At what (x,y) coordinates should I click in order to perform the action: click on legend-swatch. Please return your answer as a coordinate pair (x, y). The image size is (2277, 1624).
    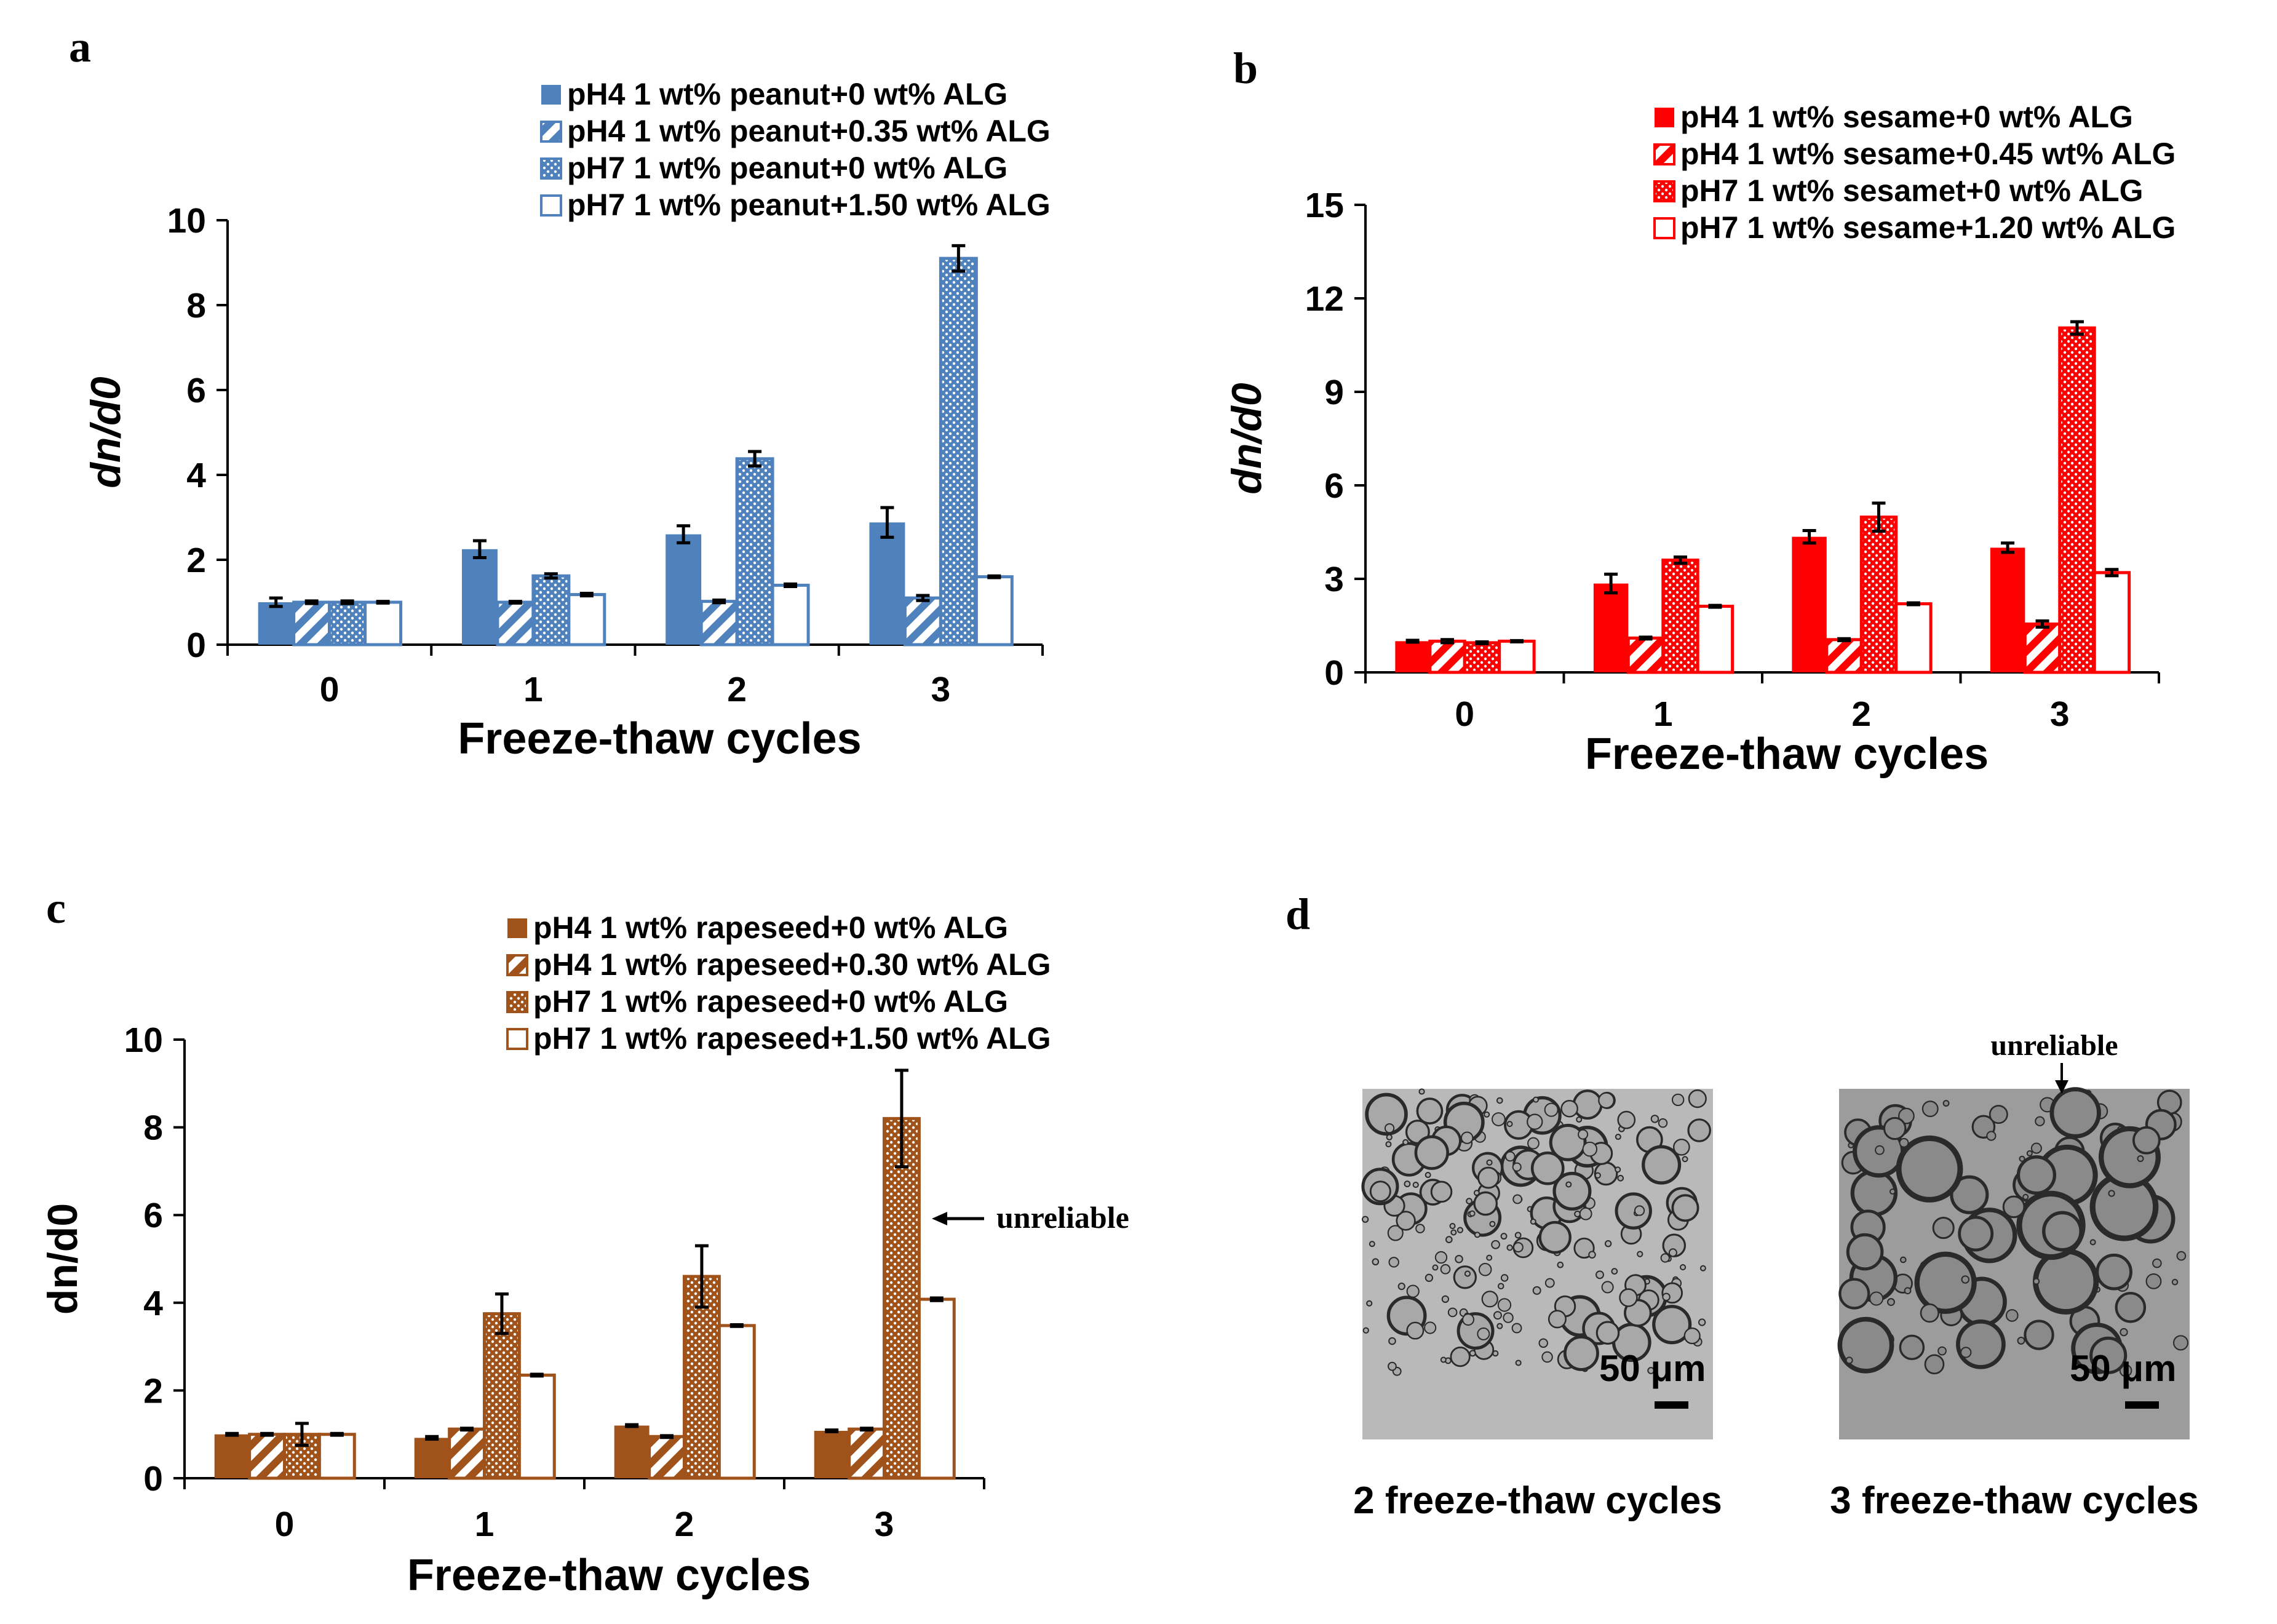
    Looking at the image, I should click on (1664, 154).